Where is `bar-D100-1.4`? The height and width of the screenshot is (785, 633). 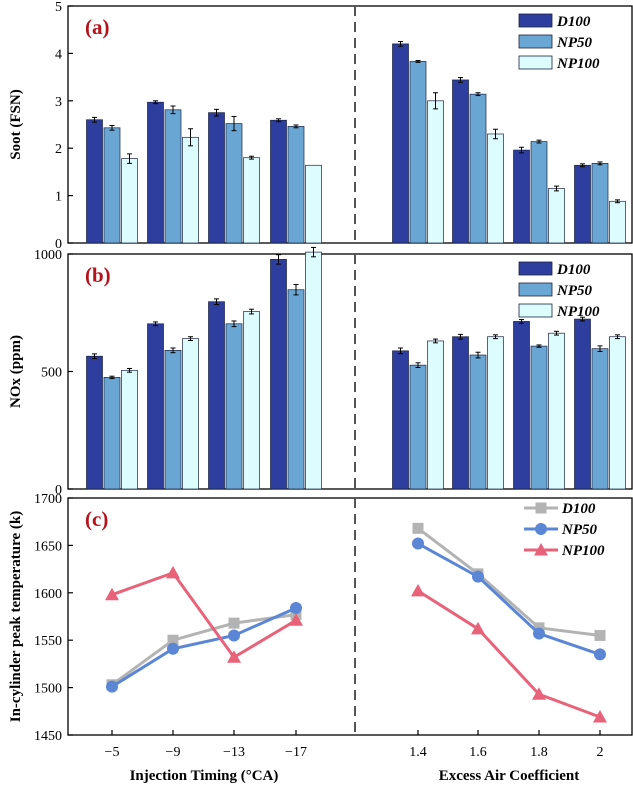 bar-D100-1.4 is located at coordinates (400, 420).